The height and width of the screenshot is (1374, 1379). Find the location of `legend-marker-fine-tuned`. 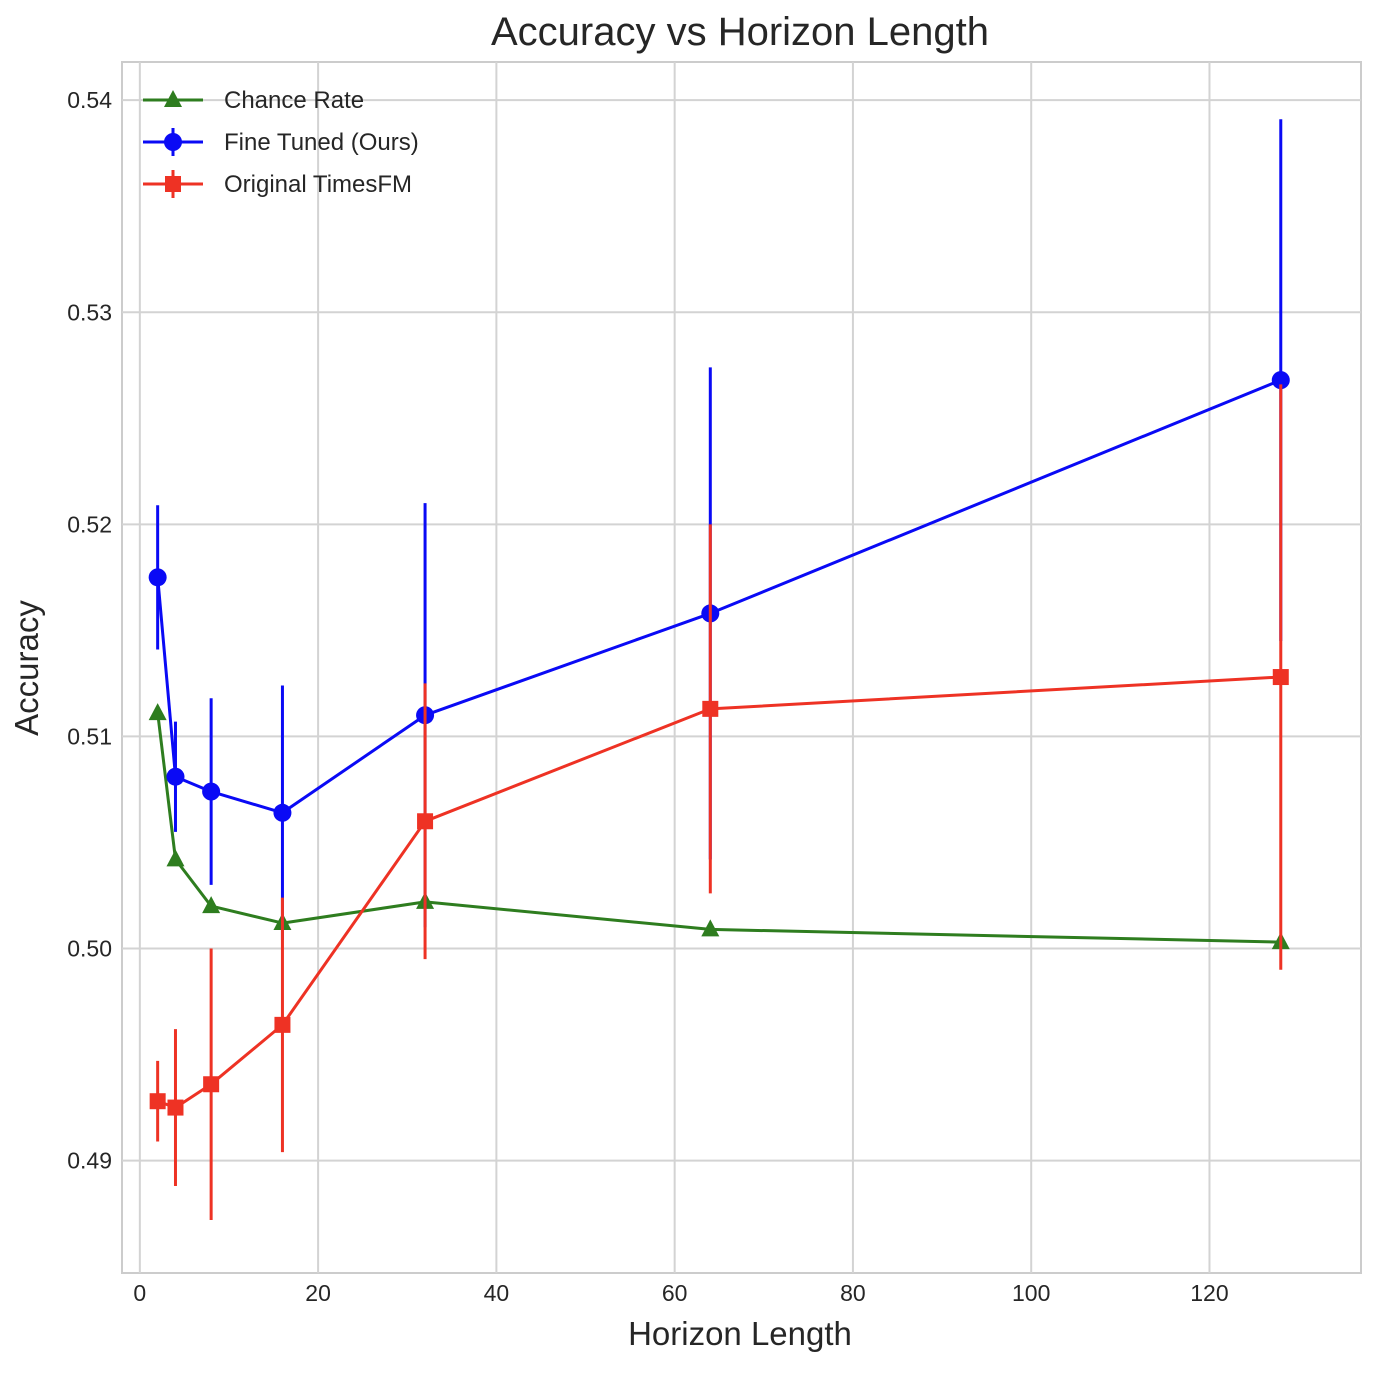

legend-marker-fine-tuned is located at coordinates (173, 142).